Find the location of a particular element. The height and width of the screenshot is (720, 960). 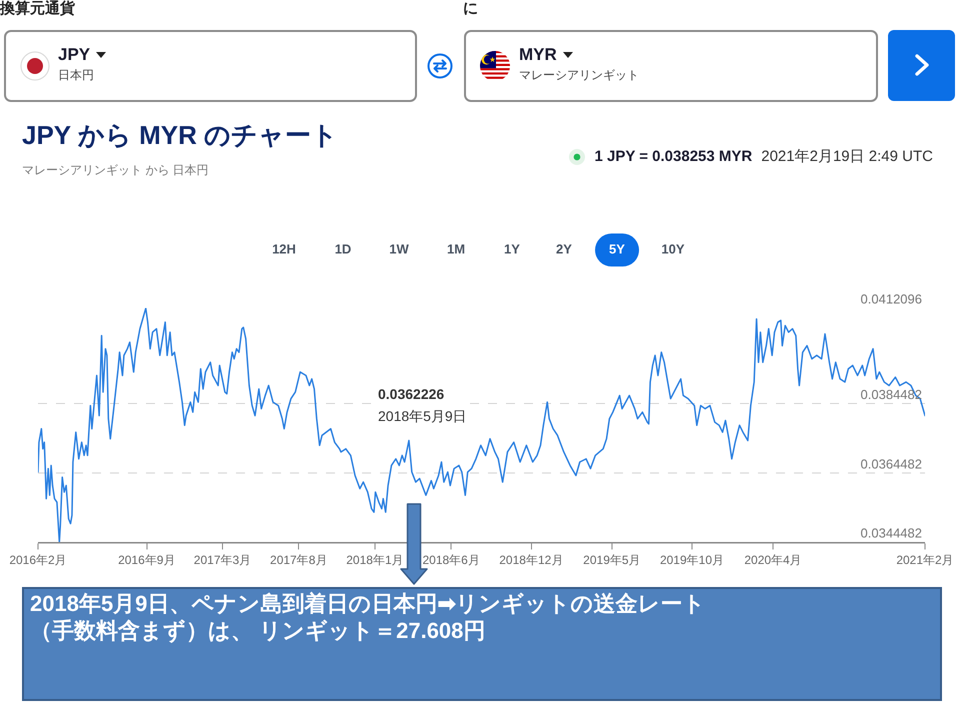

text: 2018年5月9日、ペナン島到着日の日本円➡リンギットの送金レート（手数料含まず）は、 リンギット＝27.608円 is located at coordinates (368, 618).